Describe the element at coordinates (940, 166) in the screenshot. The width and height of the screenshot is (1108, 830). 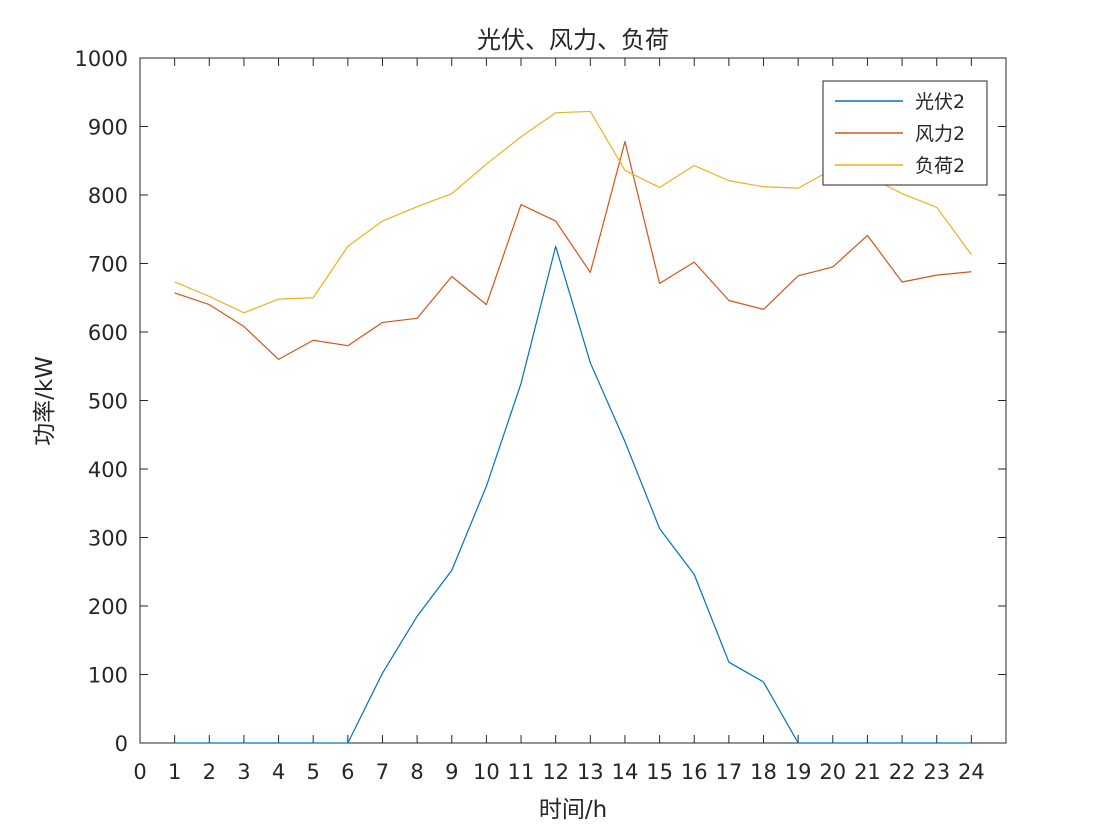
I see `legend-label-3: 负荷2` at that location.